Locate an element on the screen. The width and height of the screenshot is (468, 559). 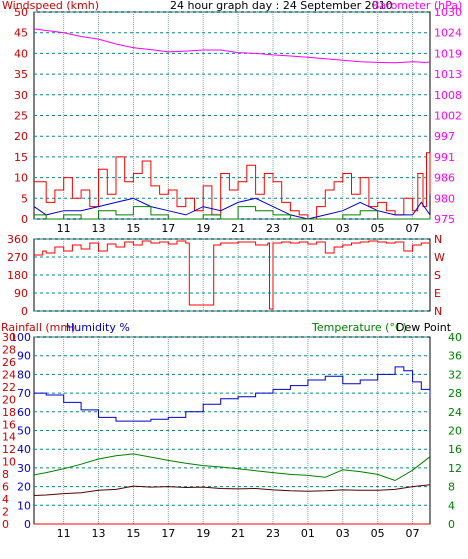
temperature-line is located at coordinates (232, 467).